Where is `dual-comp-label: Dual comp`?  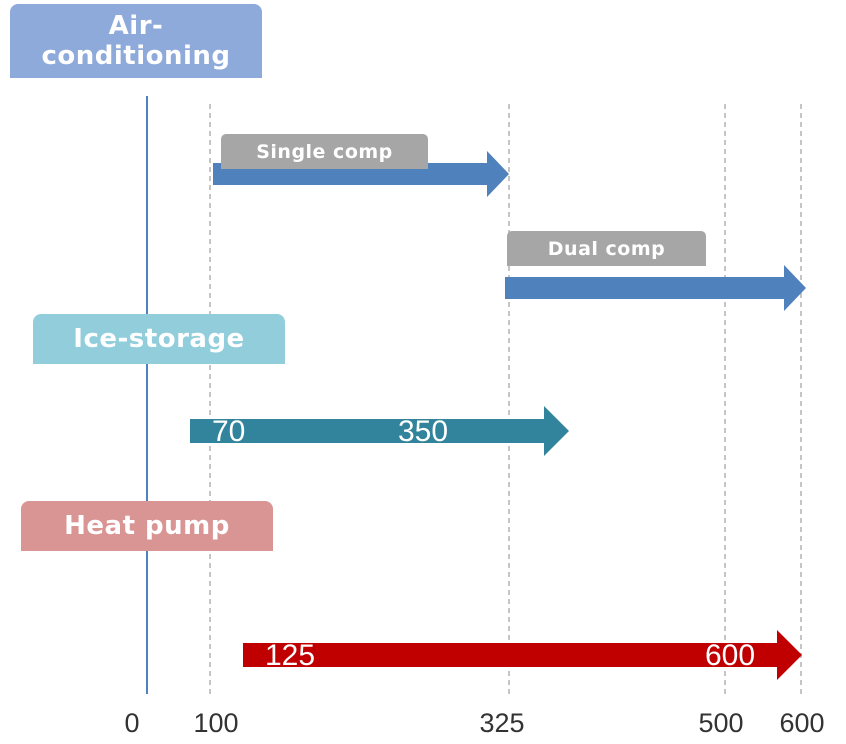 dual-comp-label: Dual comp is located at coordinates (606, 248).